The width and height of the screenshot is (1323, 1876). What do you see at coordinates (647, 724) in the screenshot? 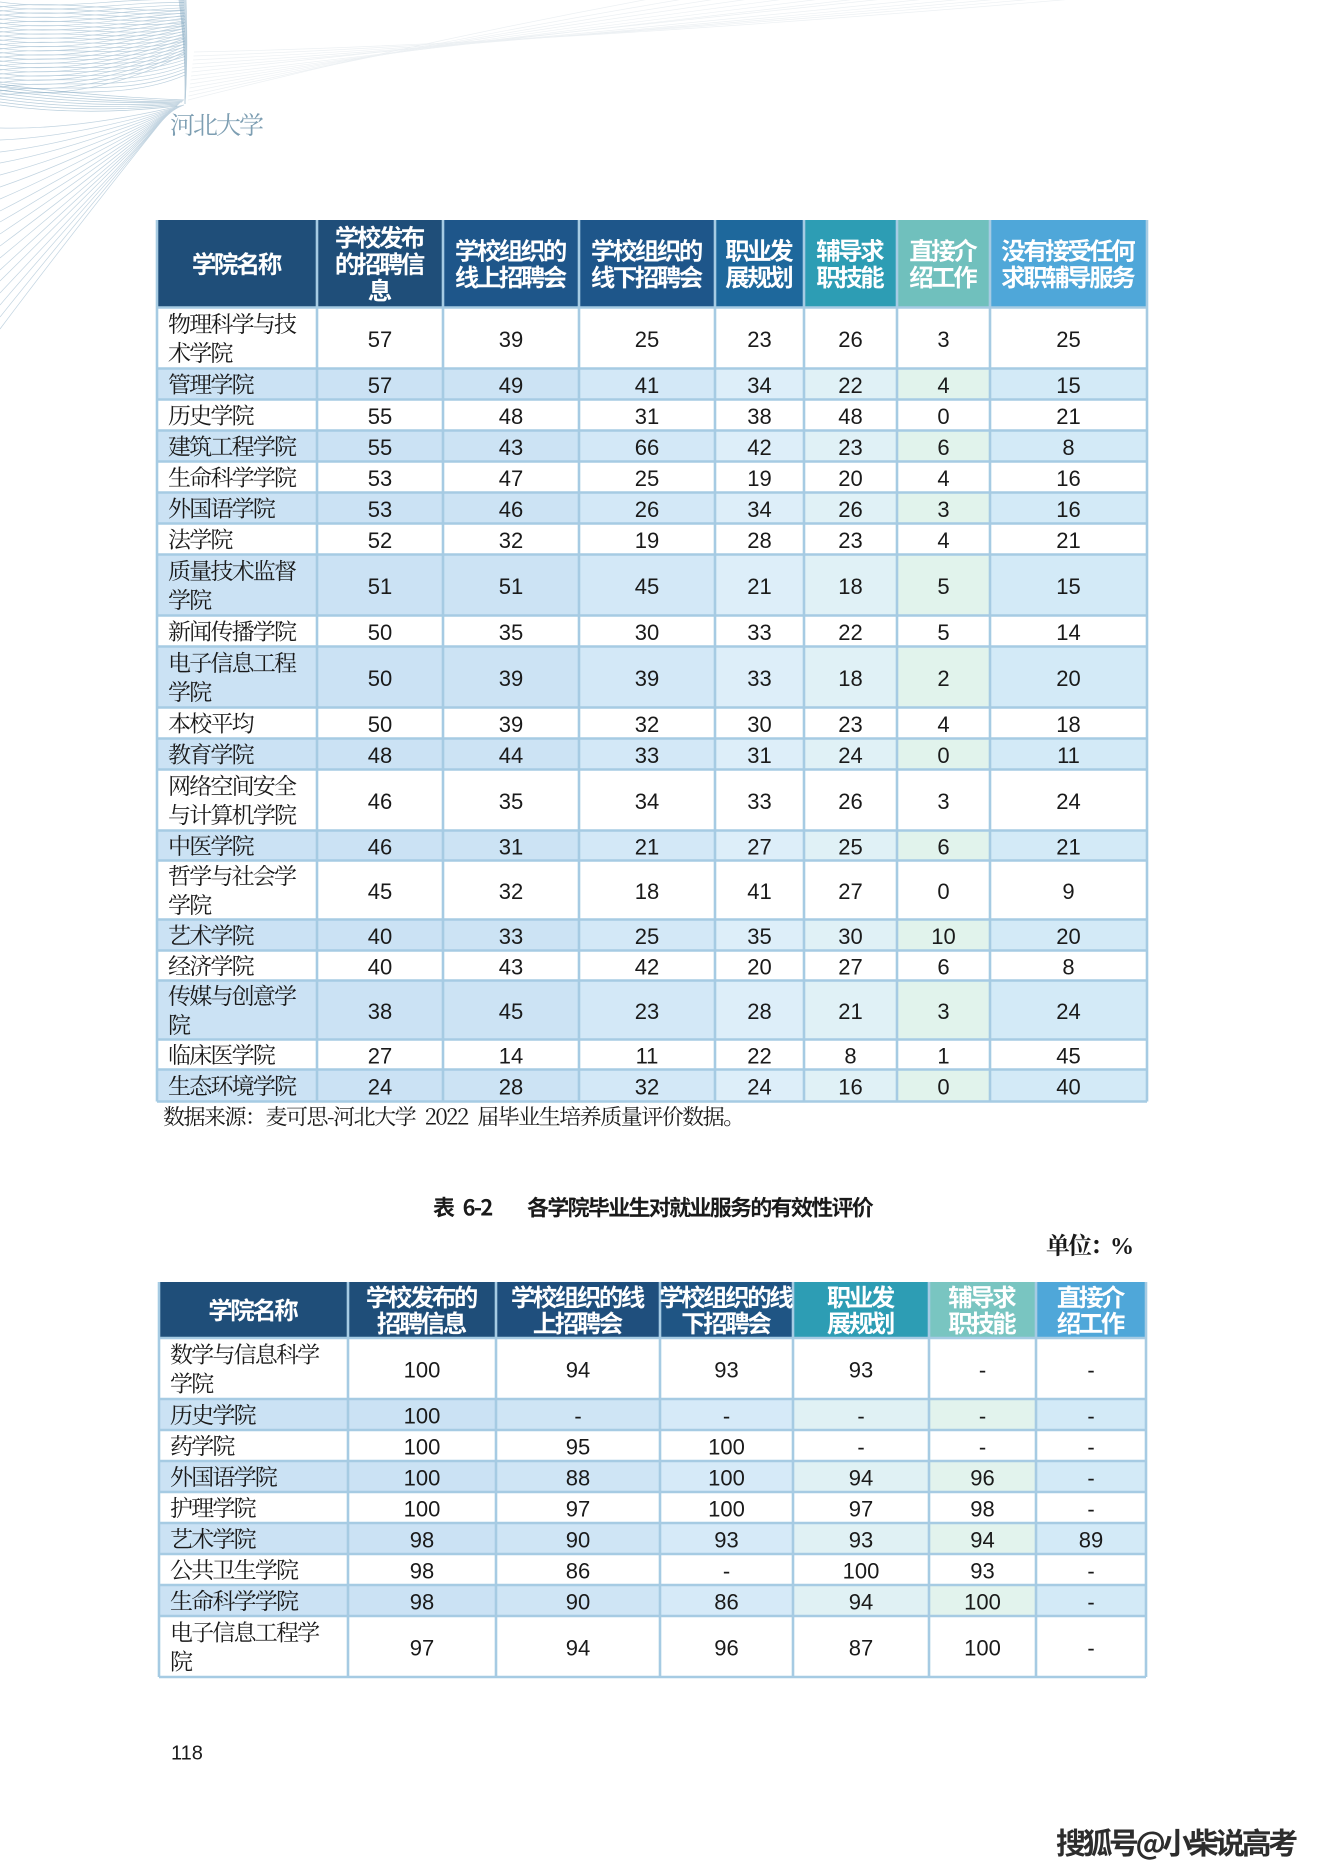
I see `svg-text: 32` at bounding box center [647, 724].